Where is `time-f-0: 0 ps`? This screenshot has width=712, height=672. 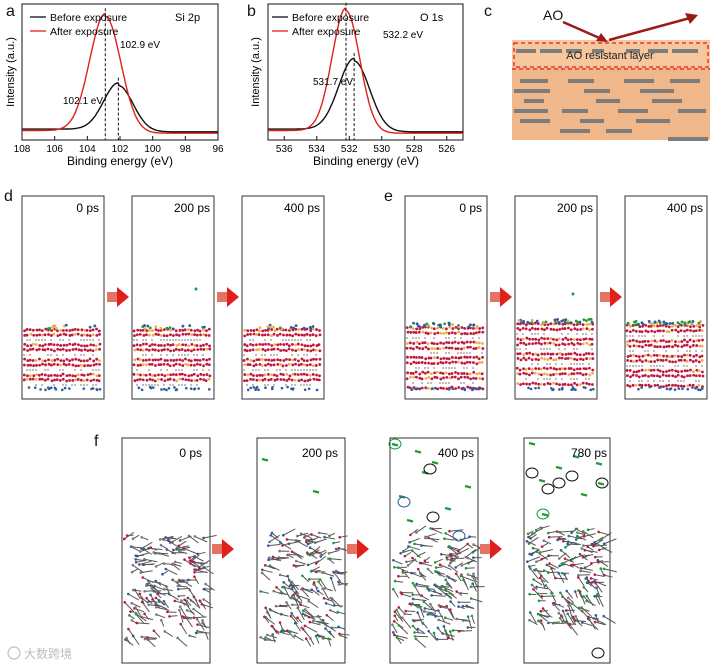
time-f-0: 0 ps is located at coordinates (190, 453).